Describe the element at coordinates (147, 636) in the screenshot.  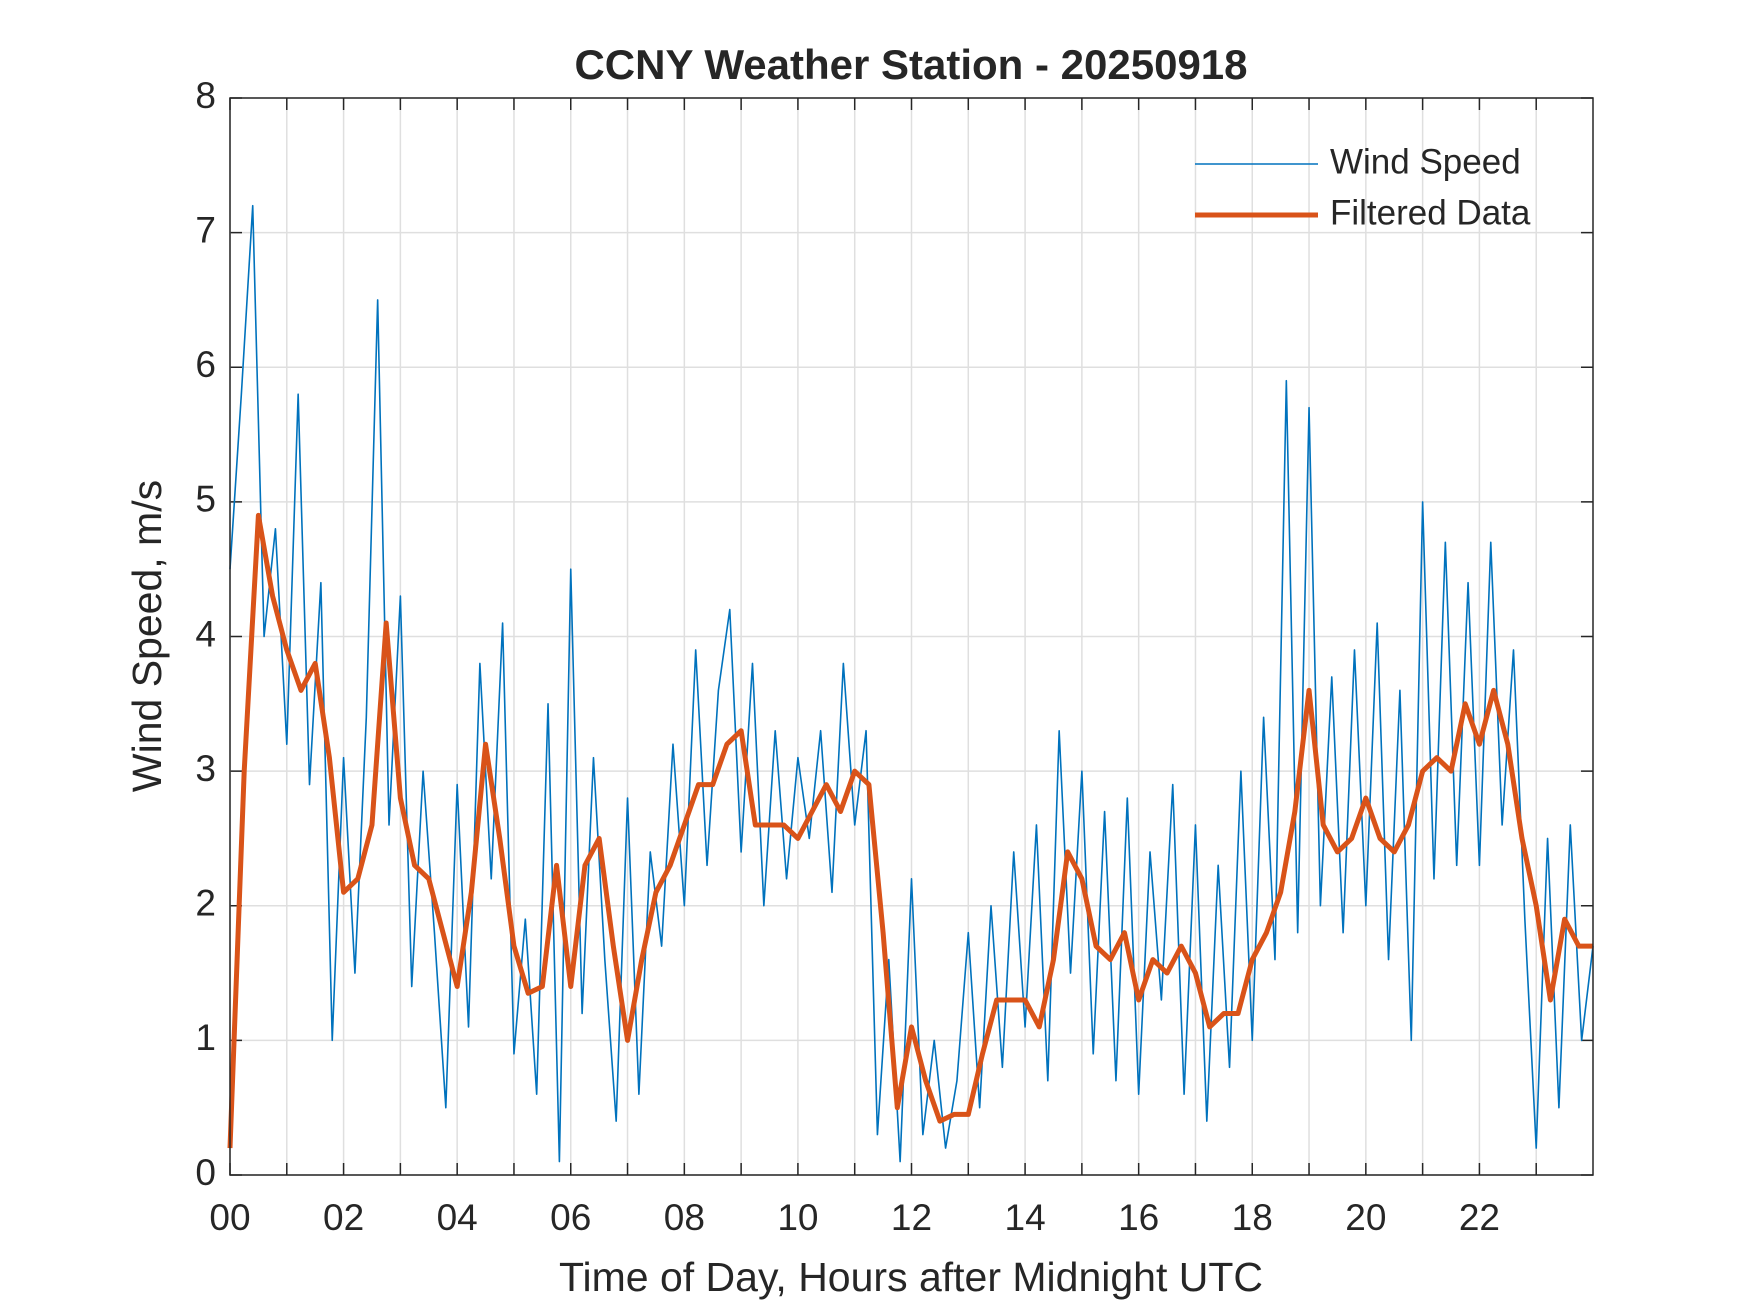
I see `y-axis-label: Wind Speed, m/s` at that location.